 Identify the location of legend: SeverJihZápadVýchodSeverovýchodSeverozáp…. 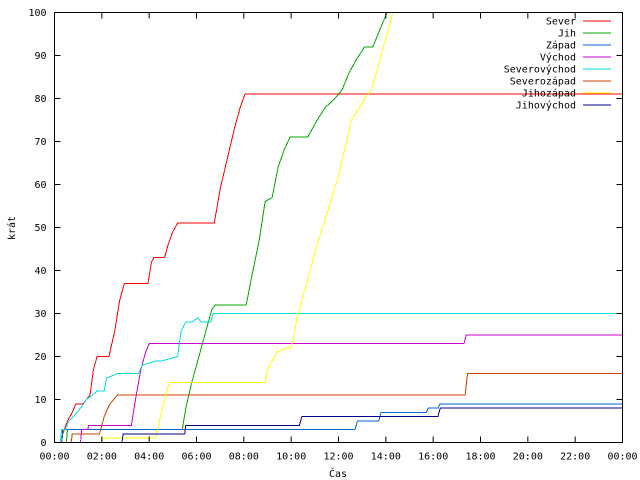
(557, 64).